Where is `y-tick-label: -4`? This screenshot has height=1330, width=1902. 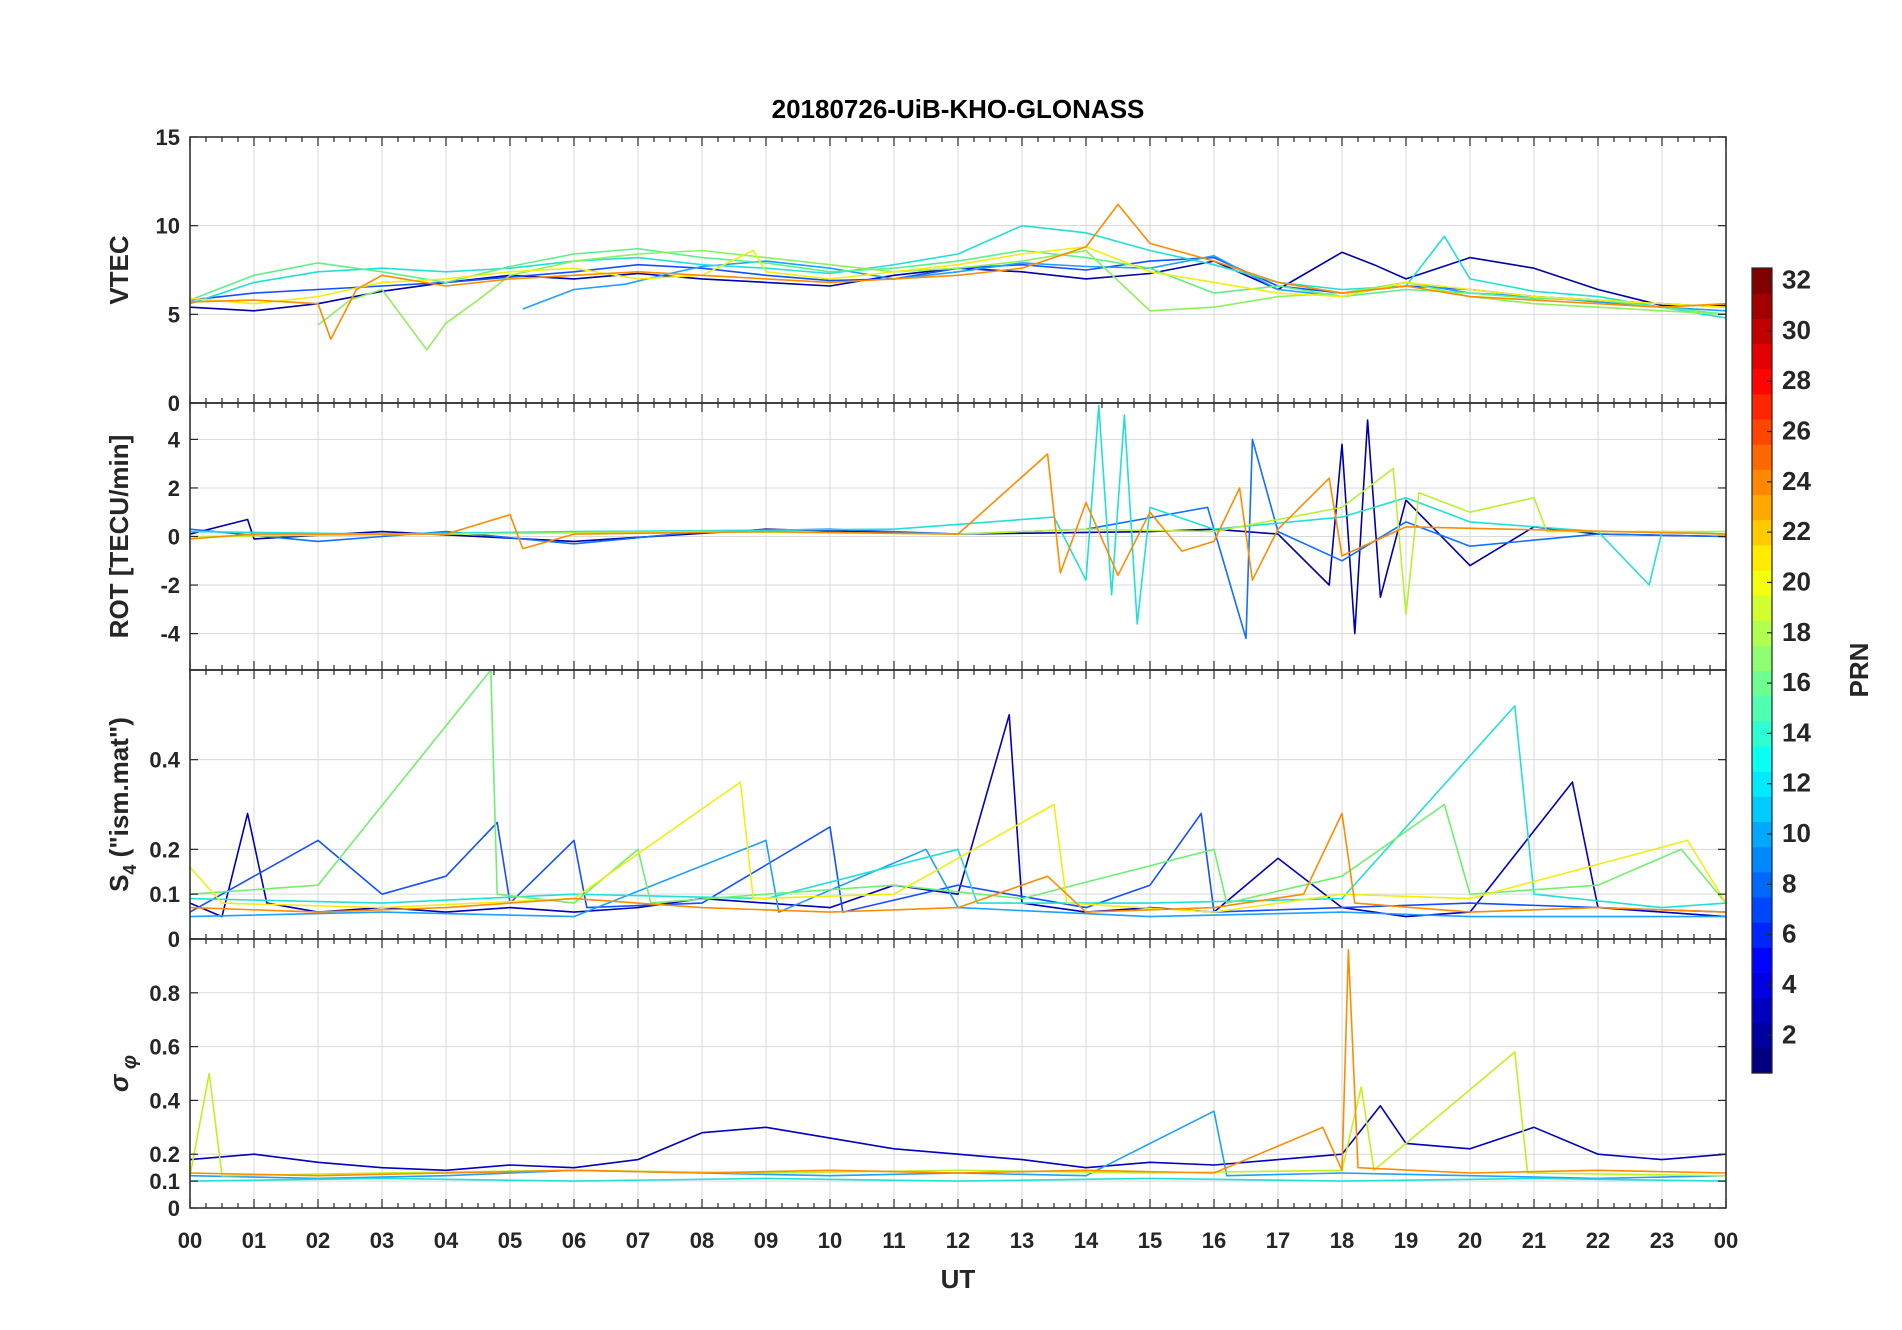 y-tick-label: -4 is located at coordinates (170, 634).